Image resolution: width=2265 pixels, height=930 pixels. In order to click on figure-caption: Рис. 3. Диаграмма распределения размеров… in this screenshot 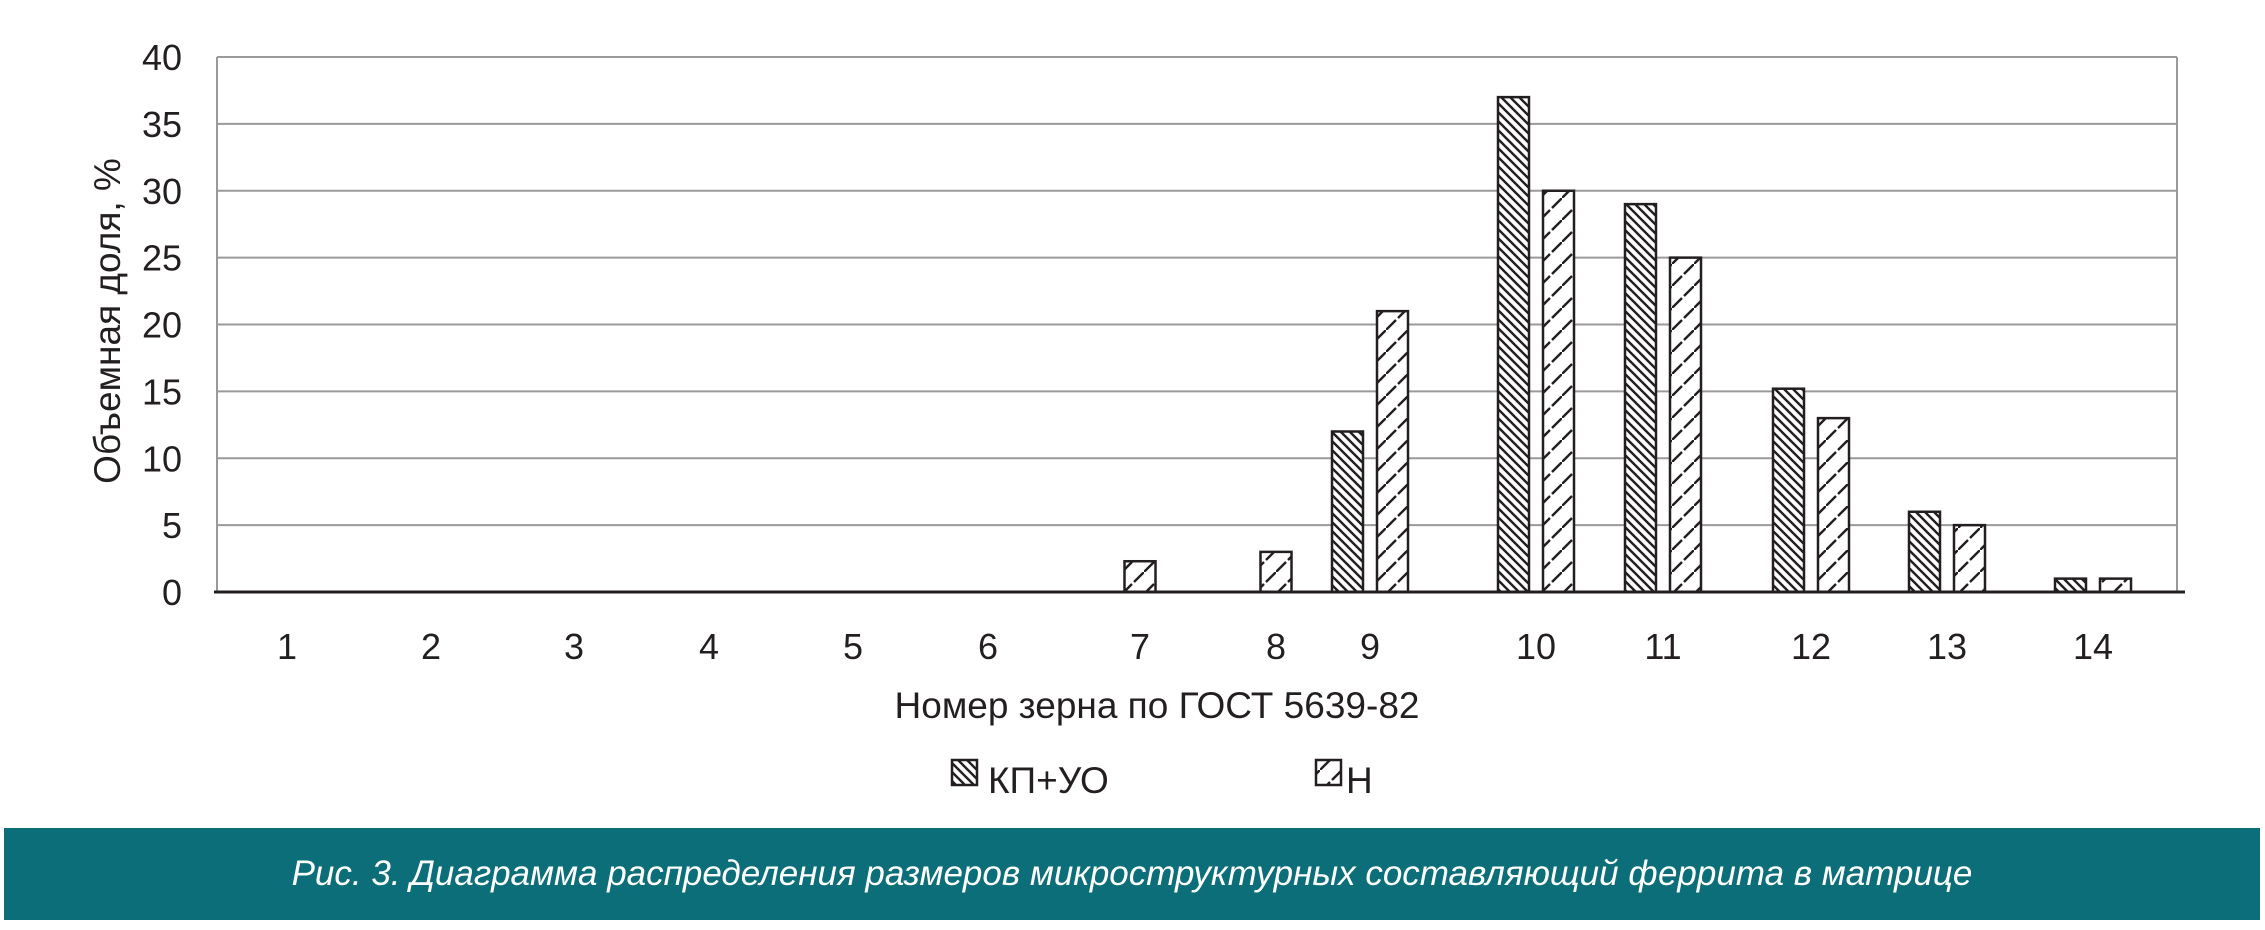, I will do `click(1132, 873)`.